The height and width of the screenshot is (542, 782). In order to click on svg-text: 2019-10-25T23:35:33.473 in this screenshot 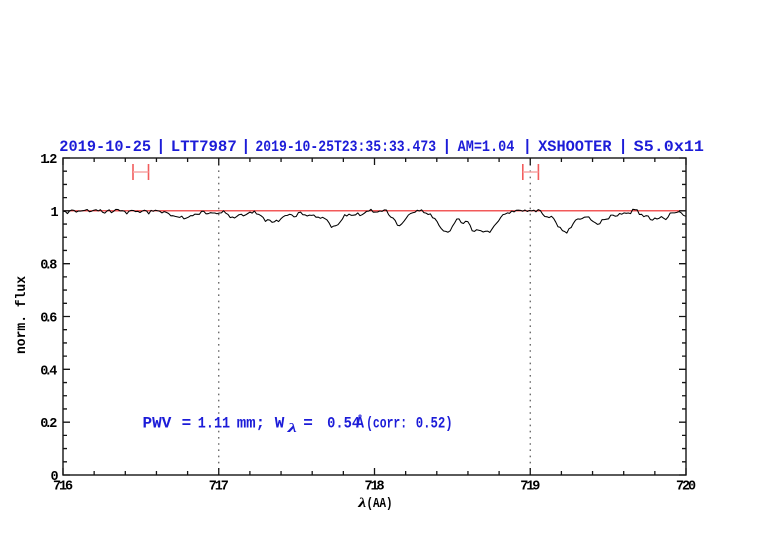, I will do `click(345, 147)`.